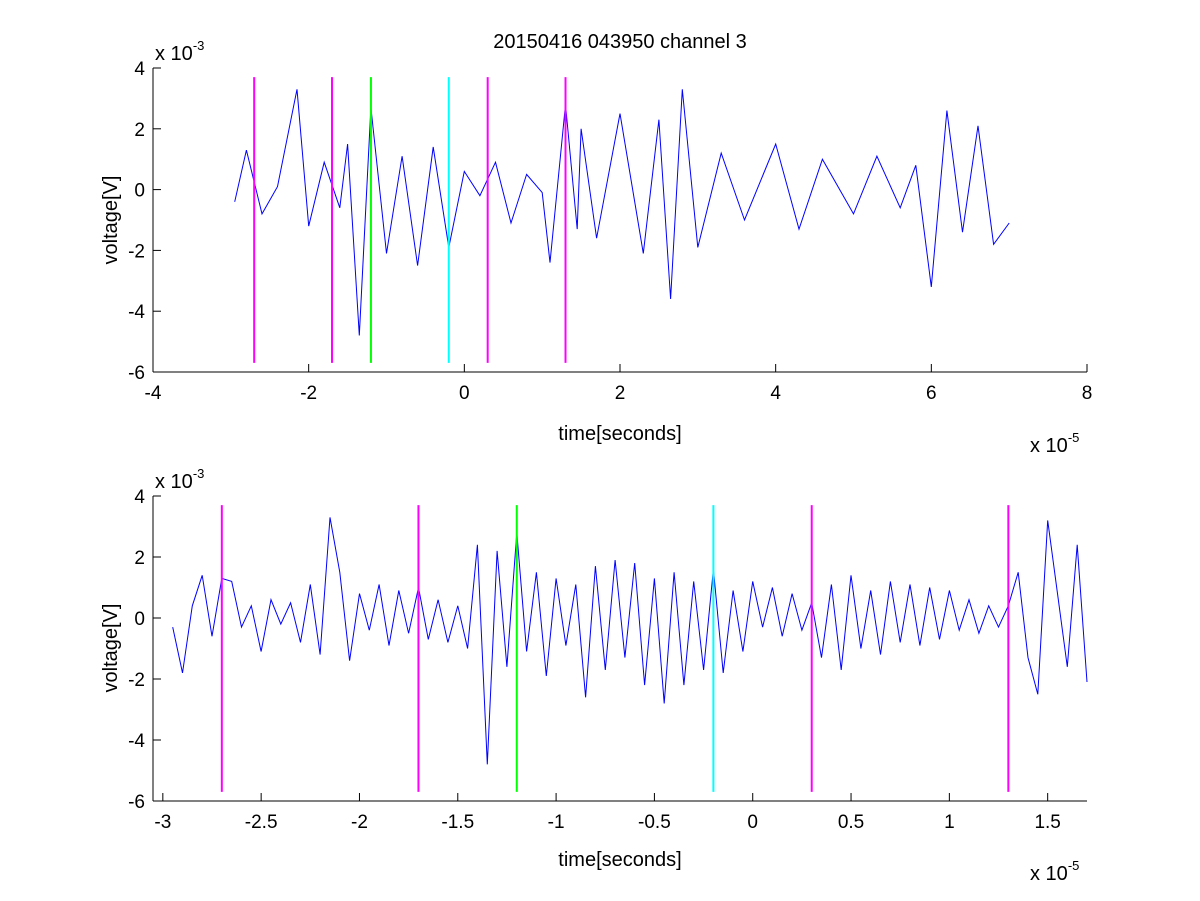  I want to click on top-x-tick-label: -2, so click(308, 393).